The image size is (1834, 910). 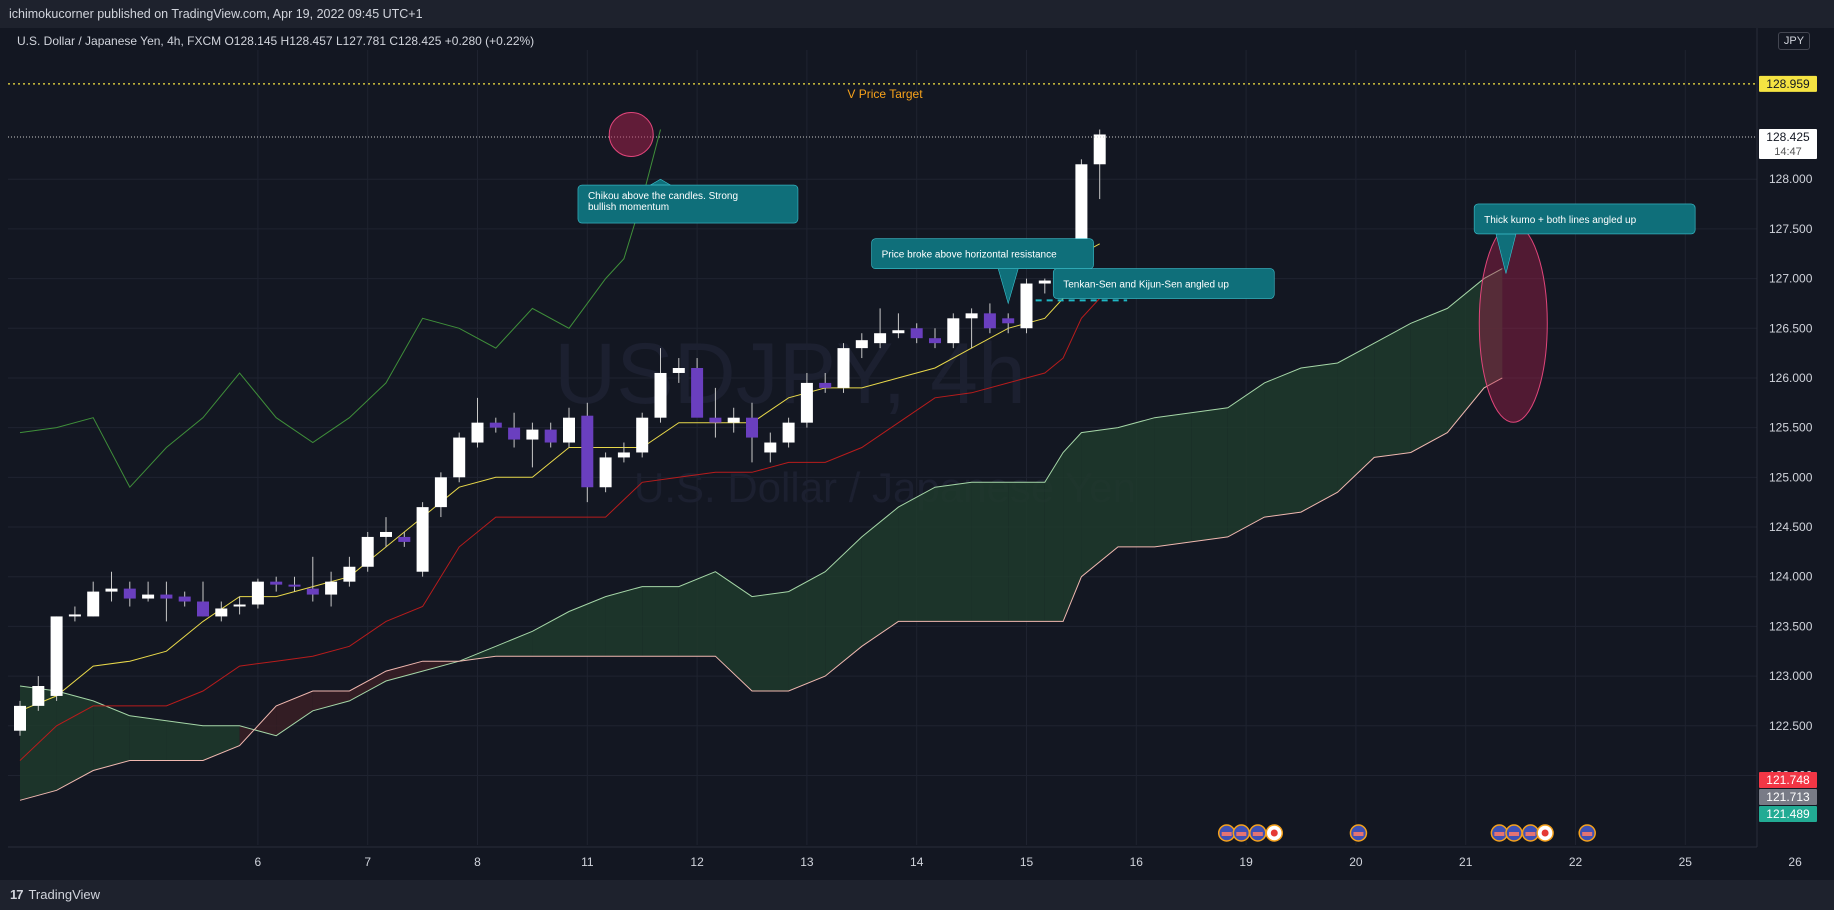 What do you see at coordinates (1788, 152) in the screenshot?
I see `current-price-countdown: 14:47` at bounding box center [1788, 152].